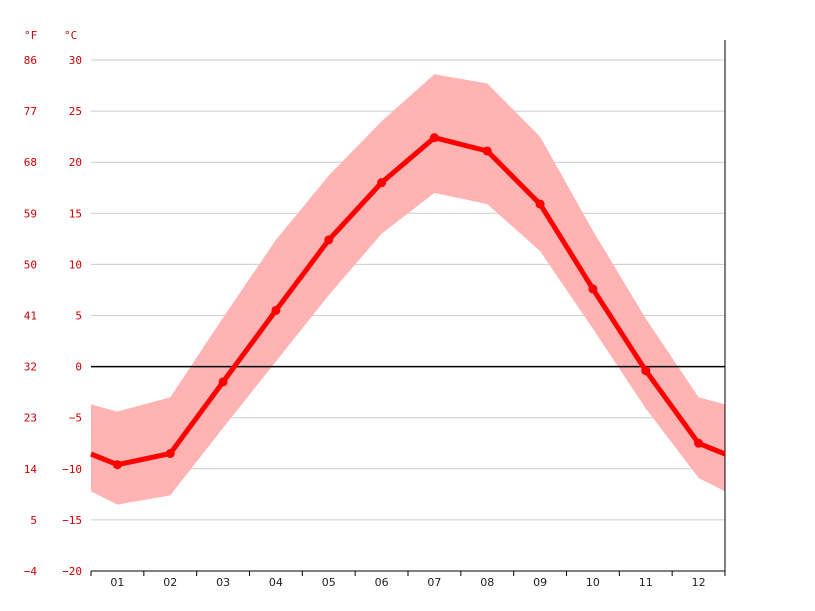 This screenshot has width=815, height=611. What do you see at coordinates (30, 367) in the screenshot?
I see `y-tick-label-fahrenheit: 32` at bounding box center [30, 367].